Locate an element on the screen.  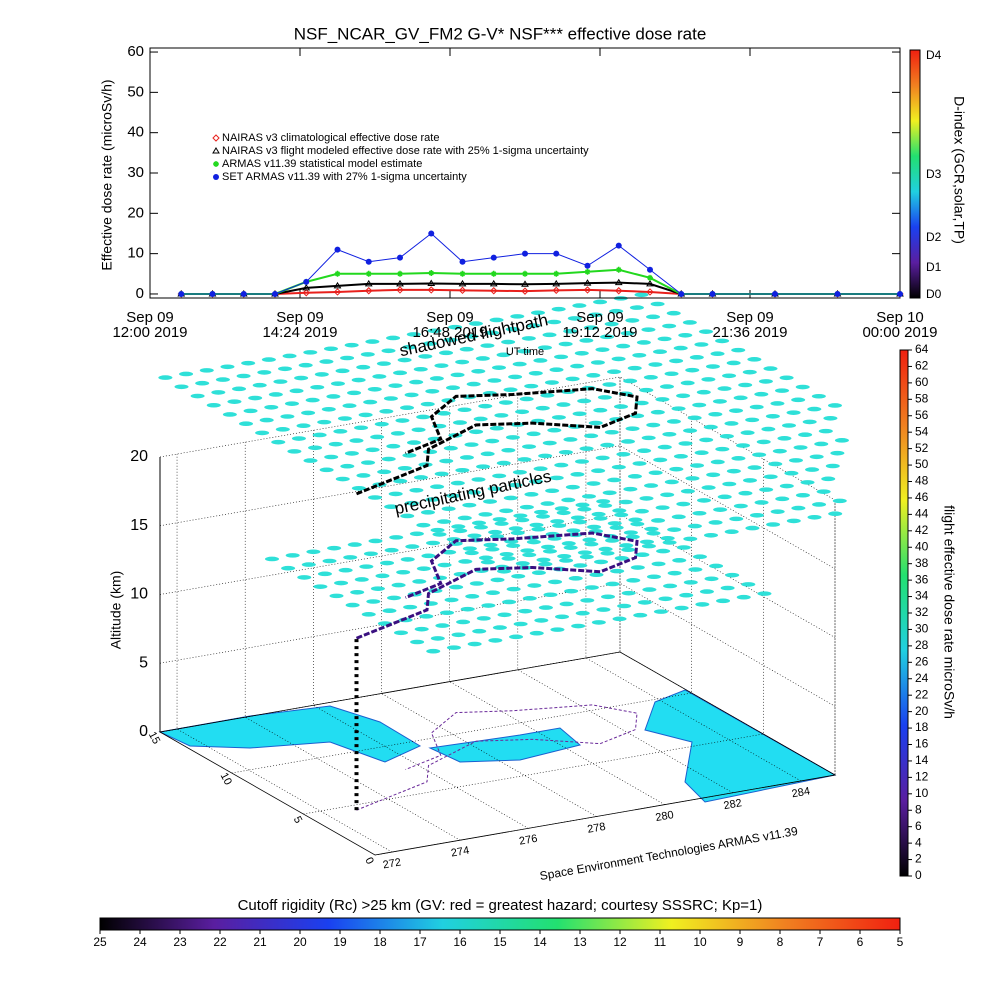
colorbar-label: 11 is located at coordinates (660, 942).